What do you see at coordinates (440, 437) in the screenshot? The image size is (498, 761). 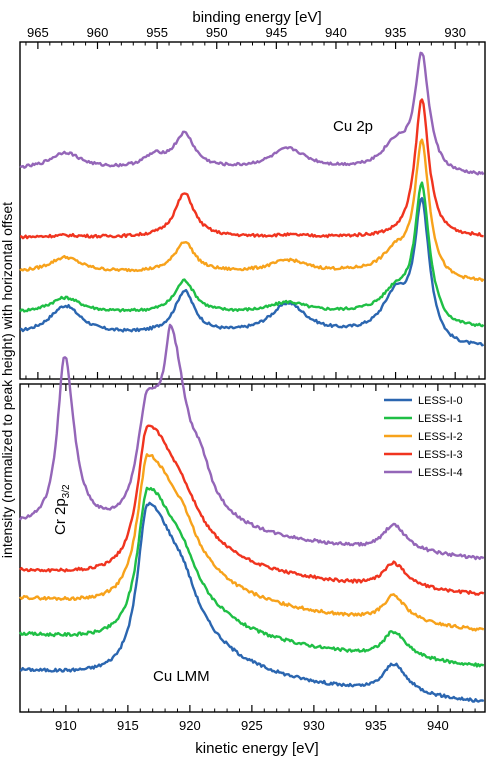 I see `legend-label-less-i-2: LESS-I-2` at bounding box center [440, 437].